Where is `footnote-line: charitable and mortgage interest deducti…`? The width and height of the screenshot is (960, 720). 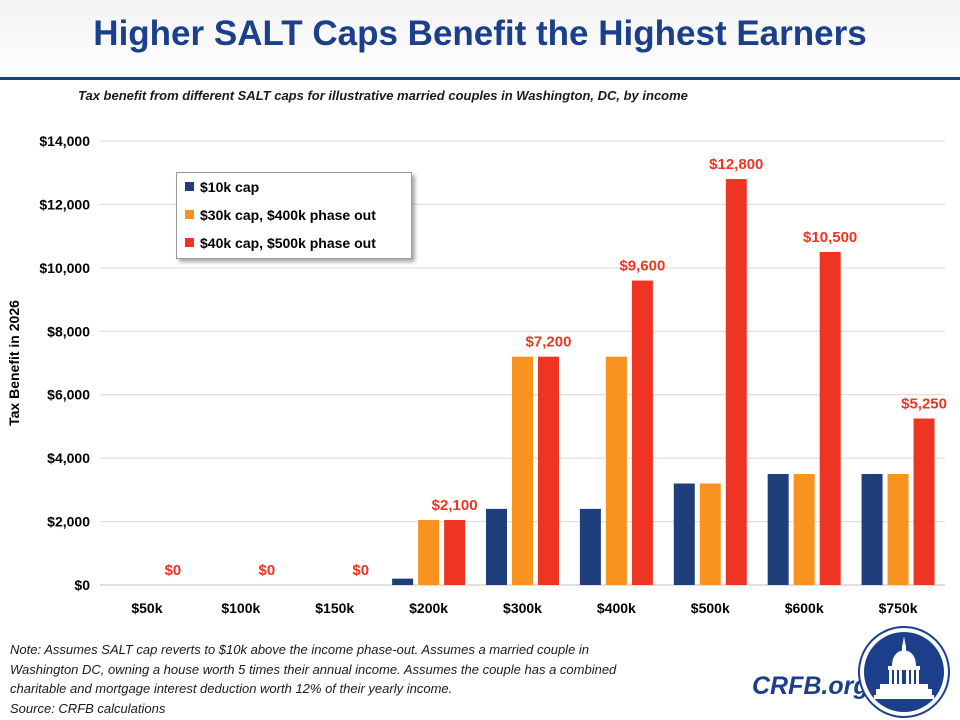
footnote-line: charitable and mortgage interest deducti… is located at coordinates (231, 688).